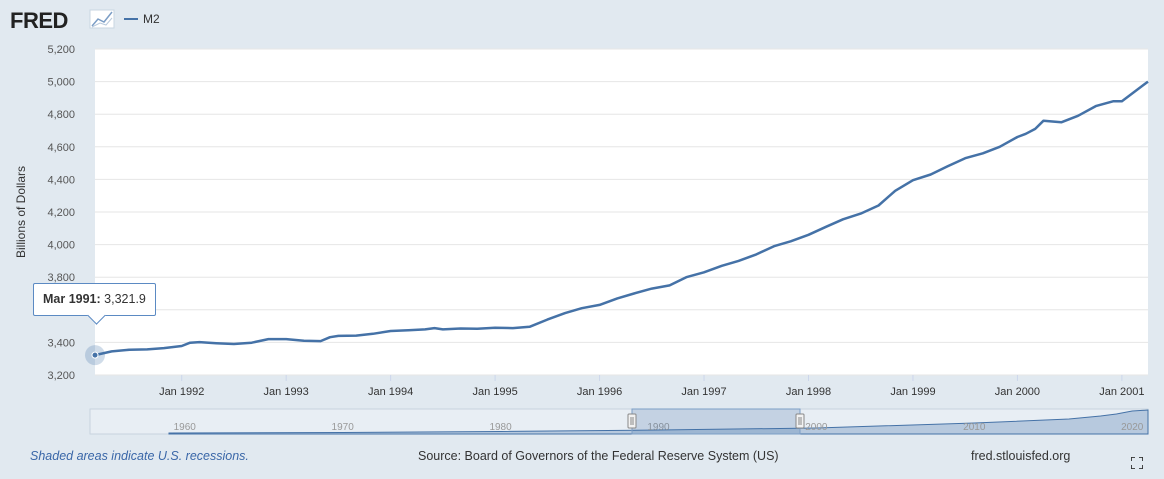 This screenshot has height=479, width=1164. Describe the element at coordinates (185, 427) in the screenshot. I see `navigator-label: 1960` at that location.